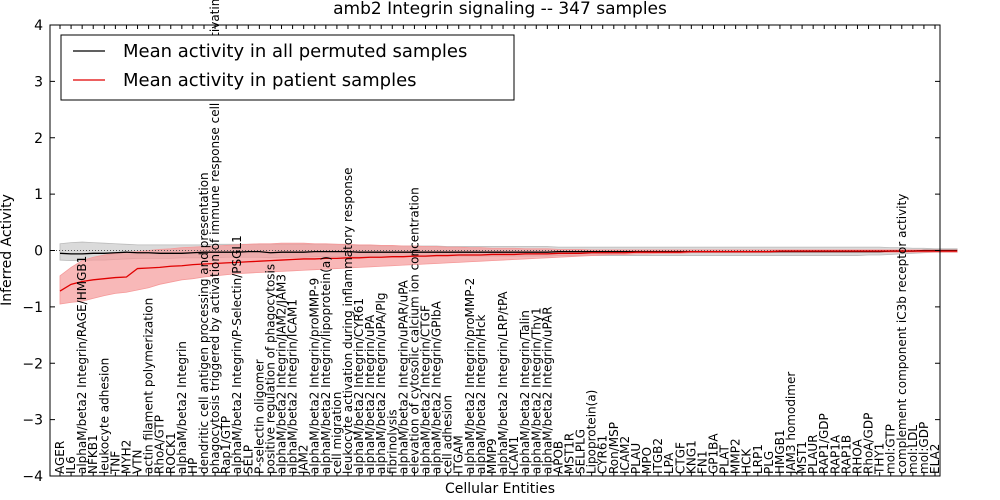  Describe the element at coordinates (437, 387) in the screenshot. I see `x-tick-label: alphaM/beta2 Integrin/GPIbA` at that location.